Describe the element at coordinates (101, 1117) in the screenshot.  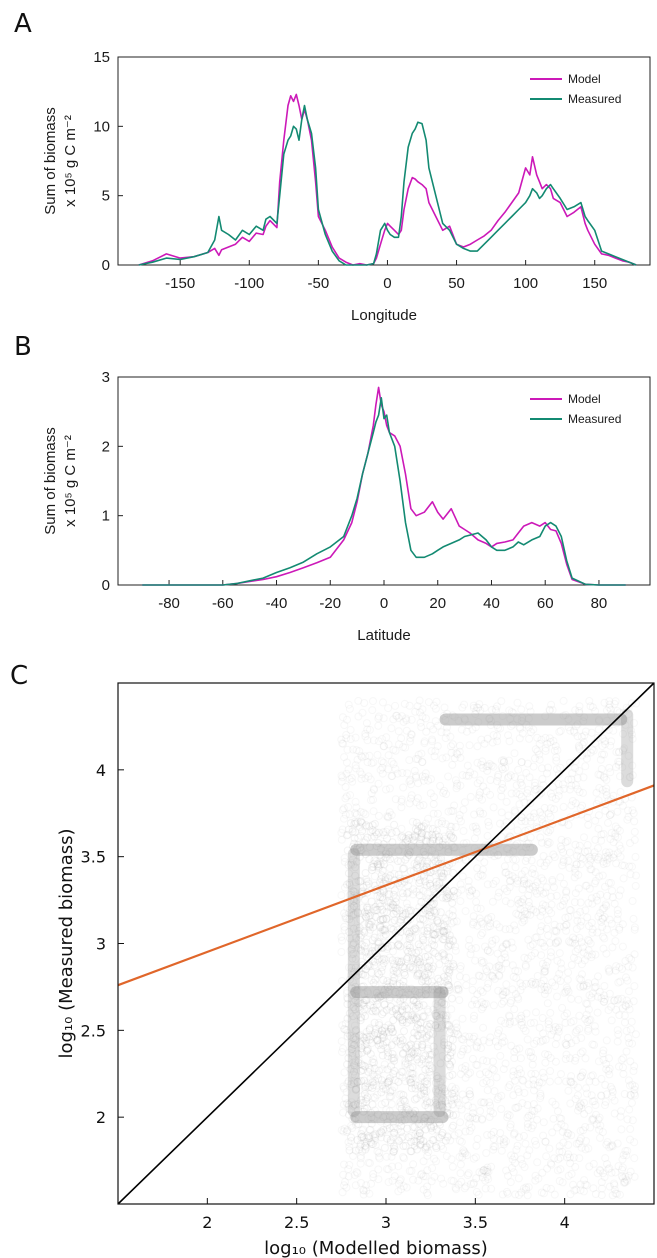
I see `y-tick-label: 2` at that location.